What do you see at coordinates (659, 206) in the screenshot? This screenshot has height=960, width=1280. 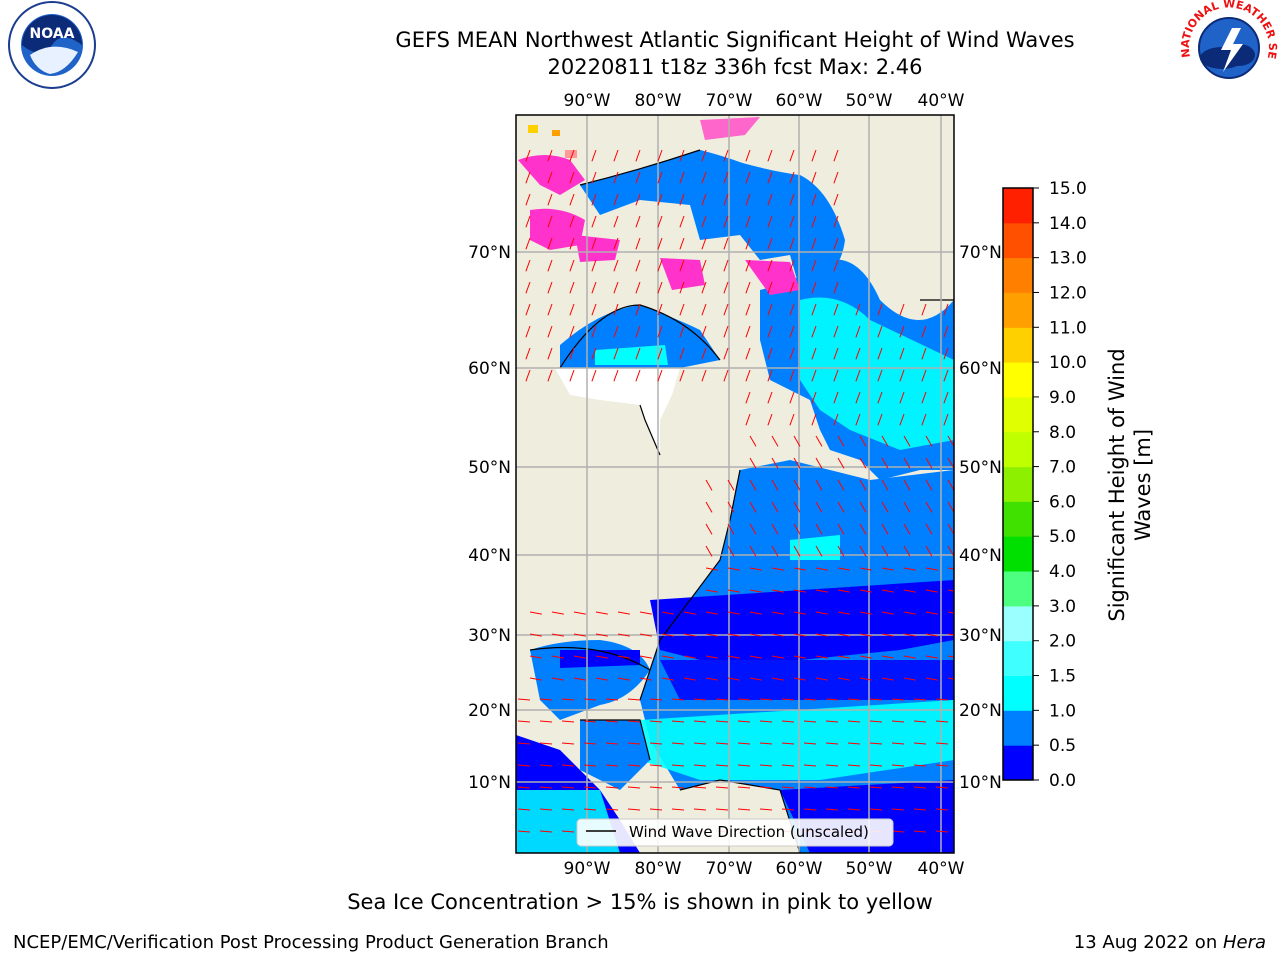 I see `sea-ice-layer` at bounding box center [659, 206].